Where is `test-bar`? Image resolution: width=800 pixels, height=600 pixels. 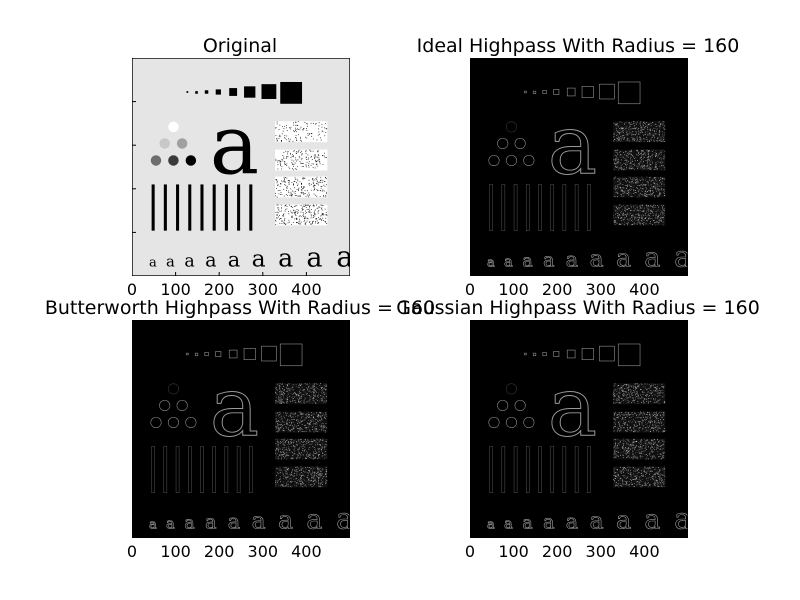
test-bar is located at coordinates (153, 207).